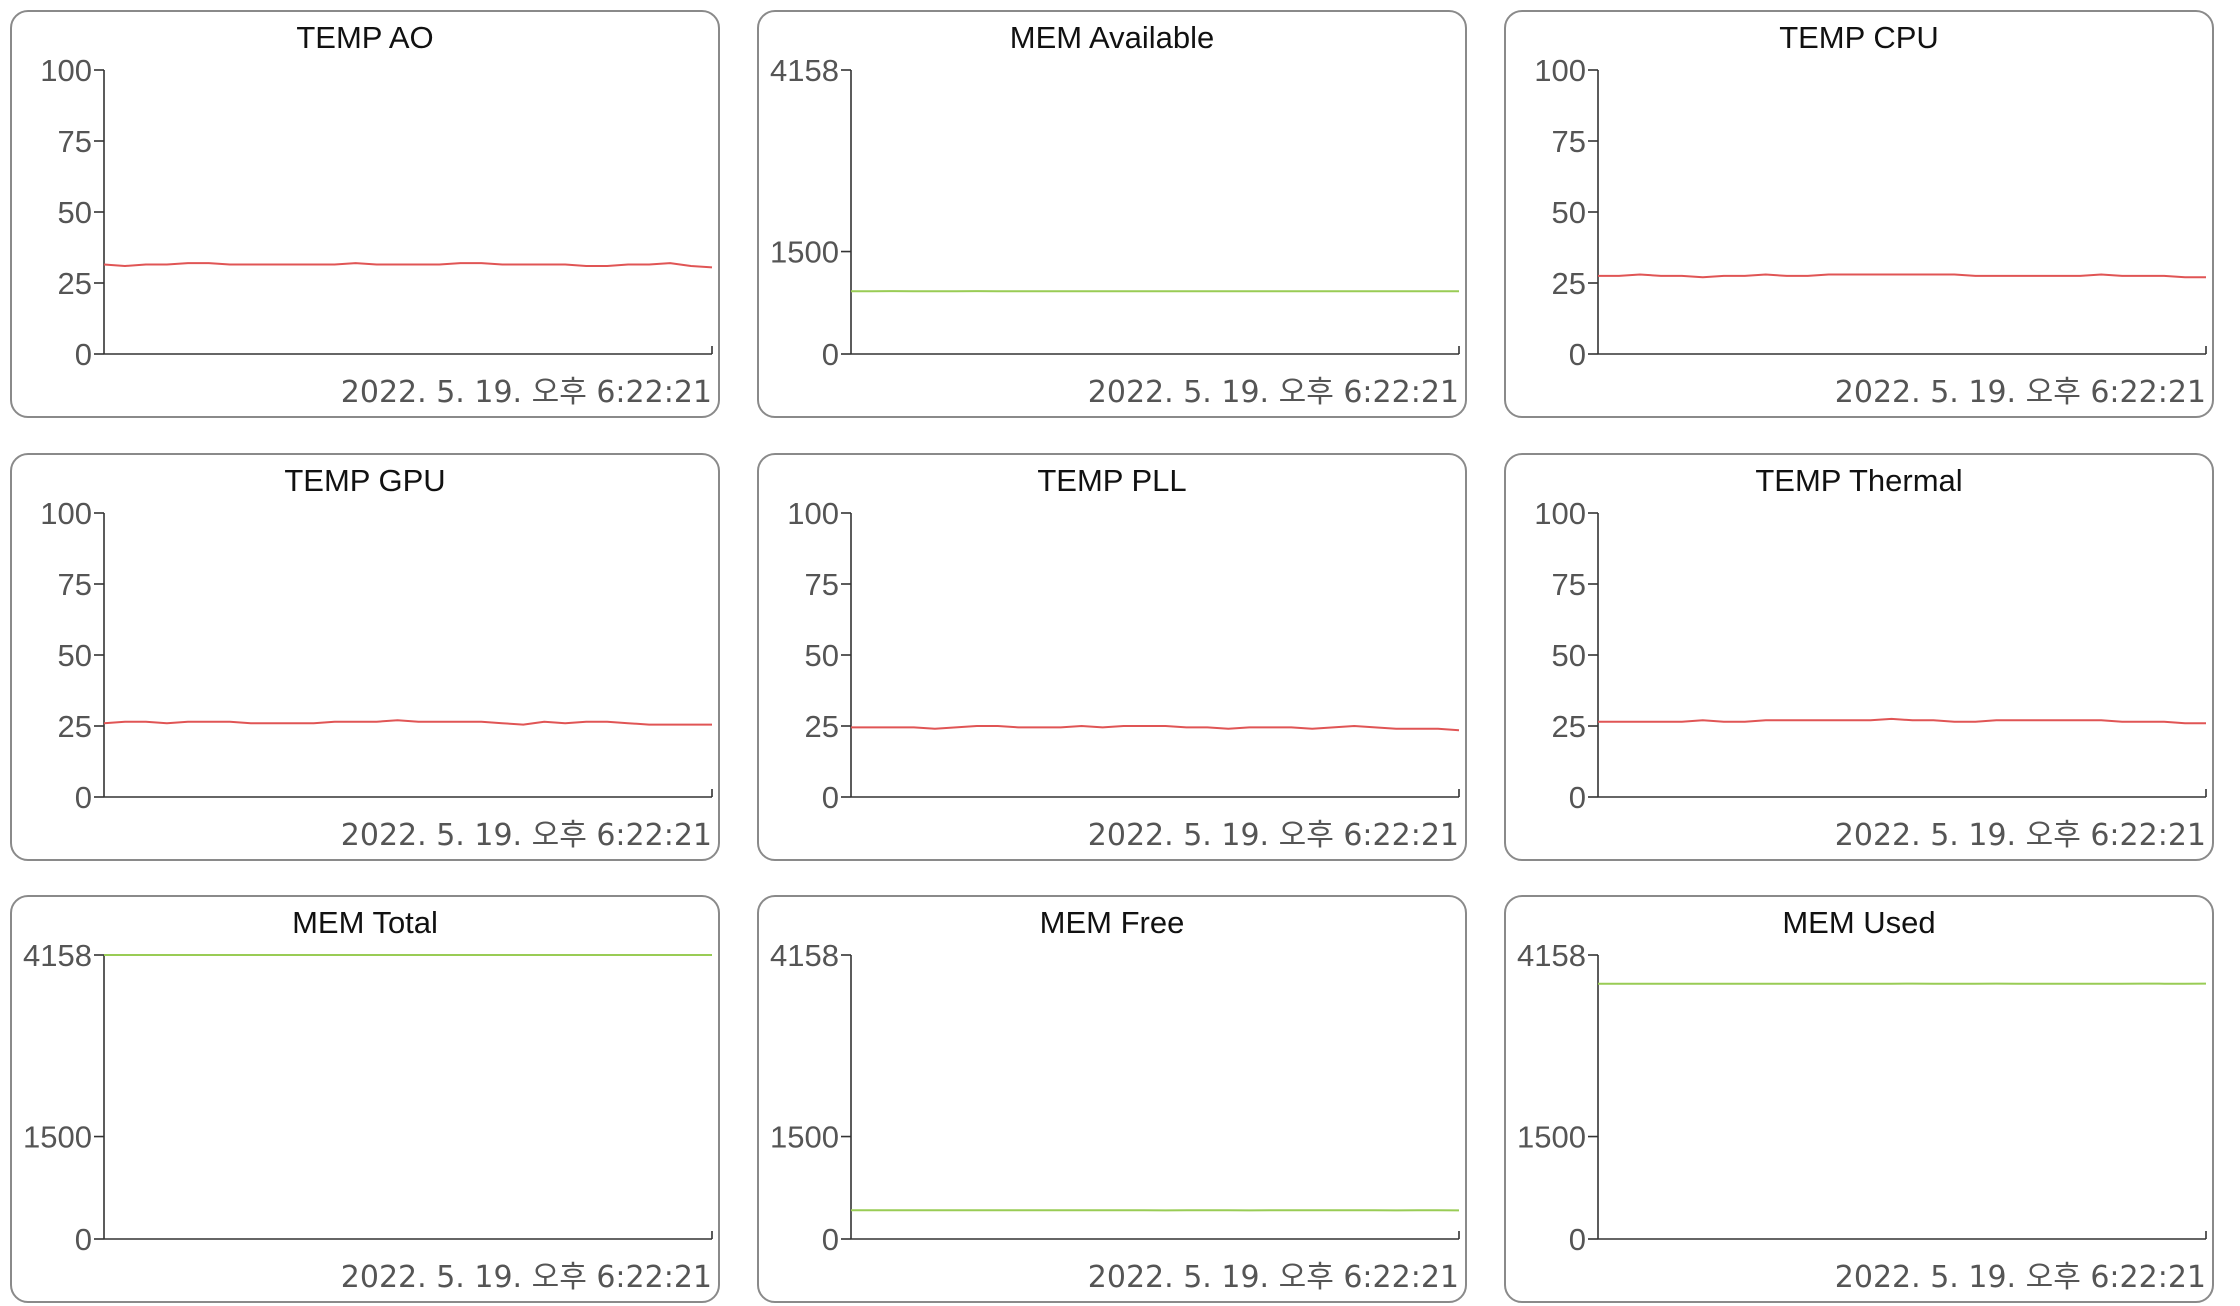 This screenshot has width=2240, height=1306. What do you see at coordinates (364, 480) in the screenshot?
I see `chart-title: TEMP GPU` at bounding box center [364, 480].